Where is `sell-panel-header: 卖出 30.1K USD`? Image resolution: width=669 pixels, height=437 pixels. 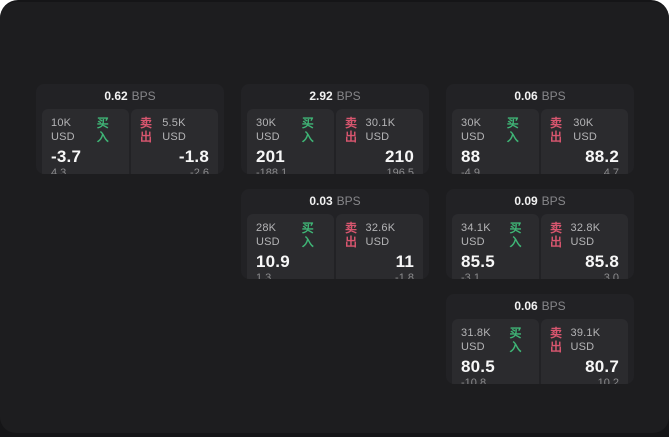
sell-panel-header: 卖出 30.1K USD is located at coordinates (379, 130).